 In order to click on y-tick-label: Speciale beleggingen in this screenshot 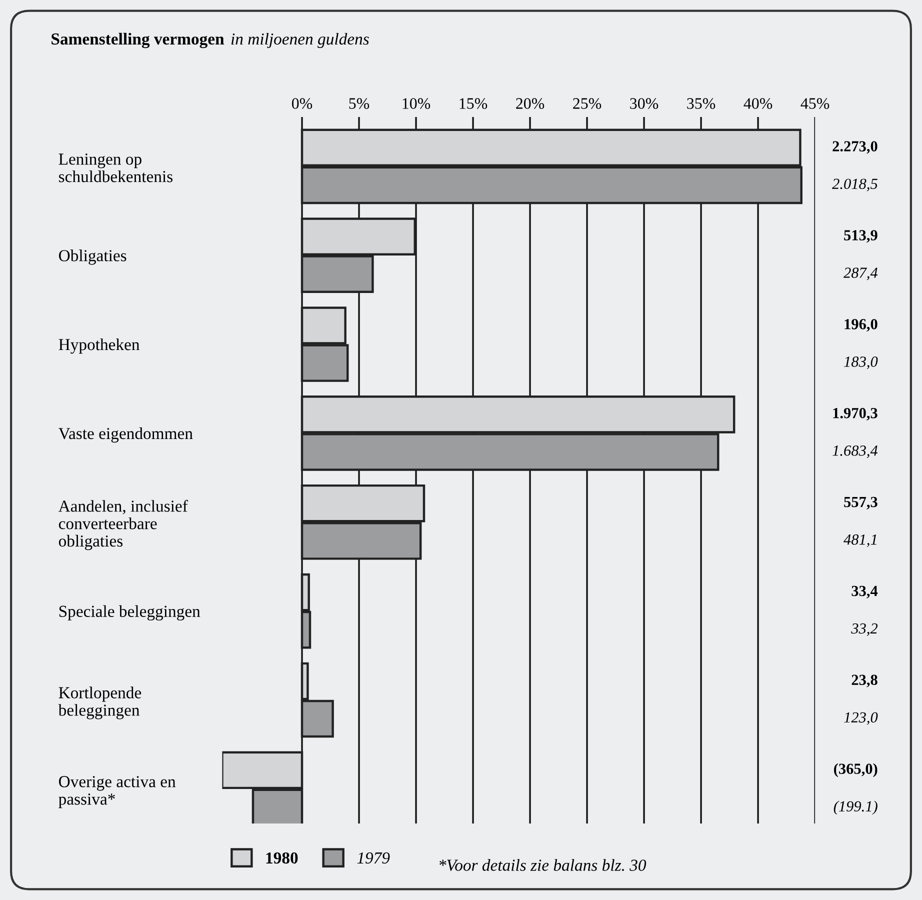, I will do `click(129, 612)`.